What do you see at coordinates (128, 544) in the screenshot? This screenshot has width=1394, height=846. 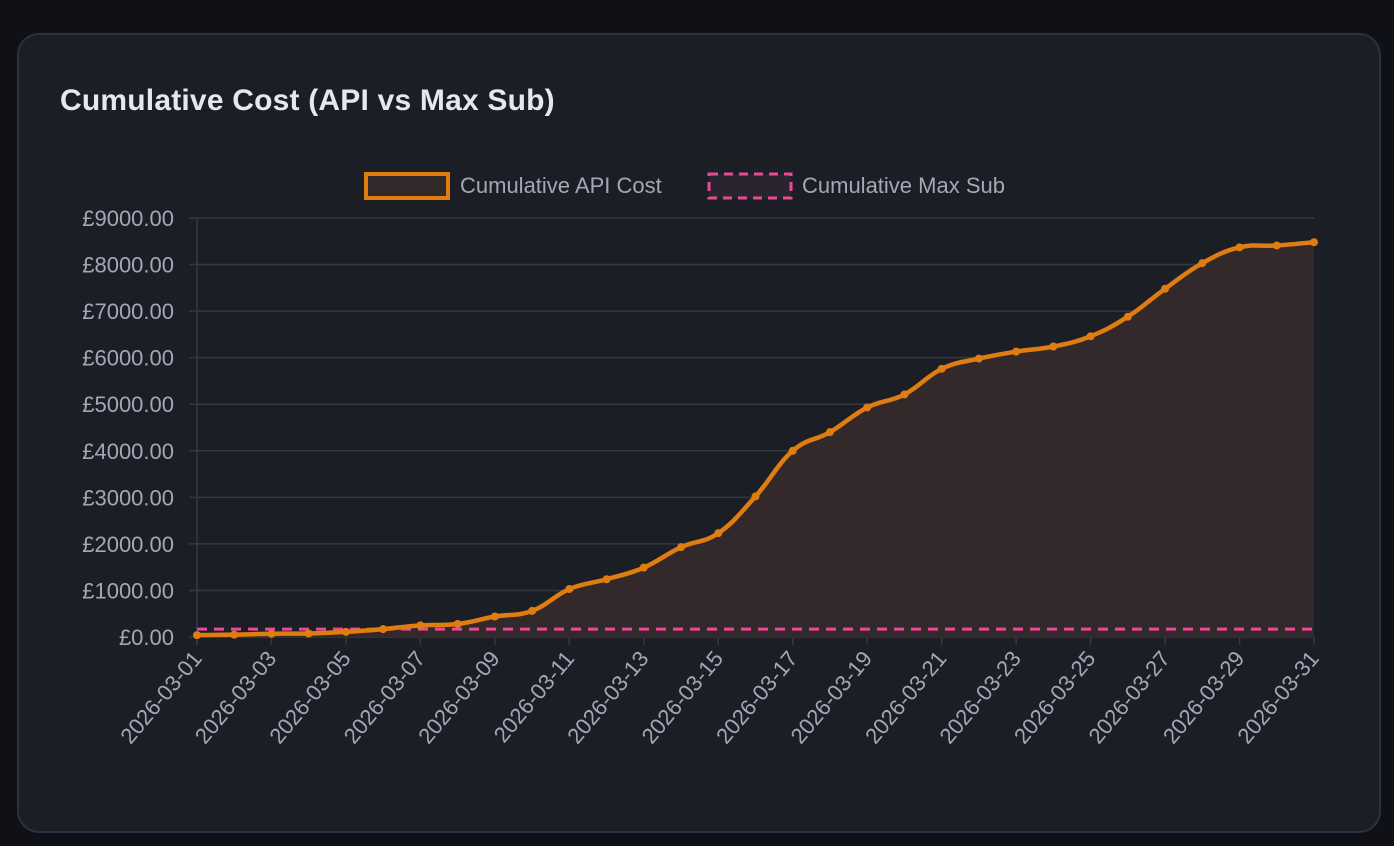 I see `y-tick-label: £2000.00` at bounding box center [128, 544].